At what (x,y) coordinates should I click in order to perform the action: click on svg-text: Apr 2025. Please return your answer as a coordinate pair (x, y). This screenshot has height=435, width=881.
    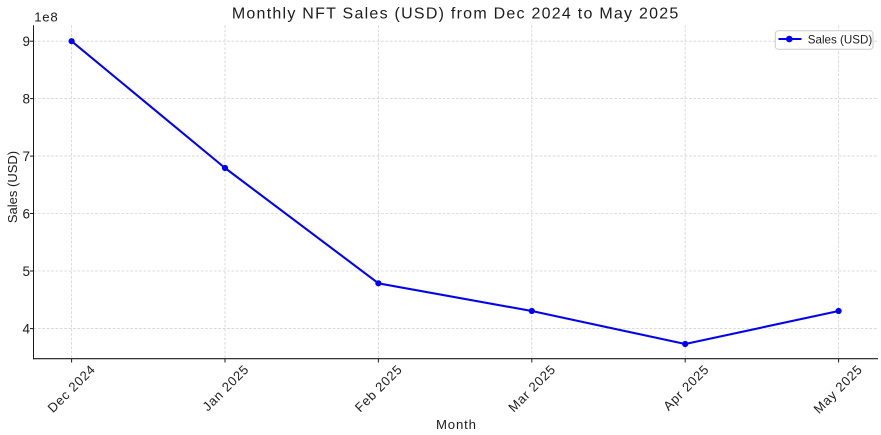
    Looking at the image, I should click on (686, 388).